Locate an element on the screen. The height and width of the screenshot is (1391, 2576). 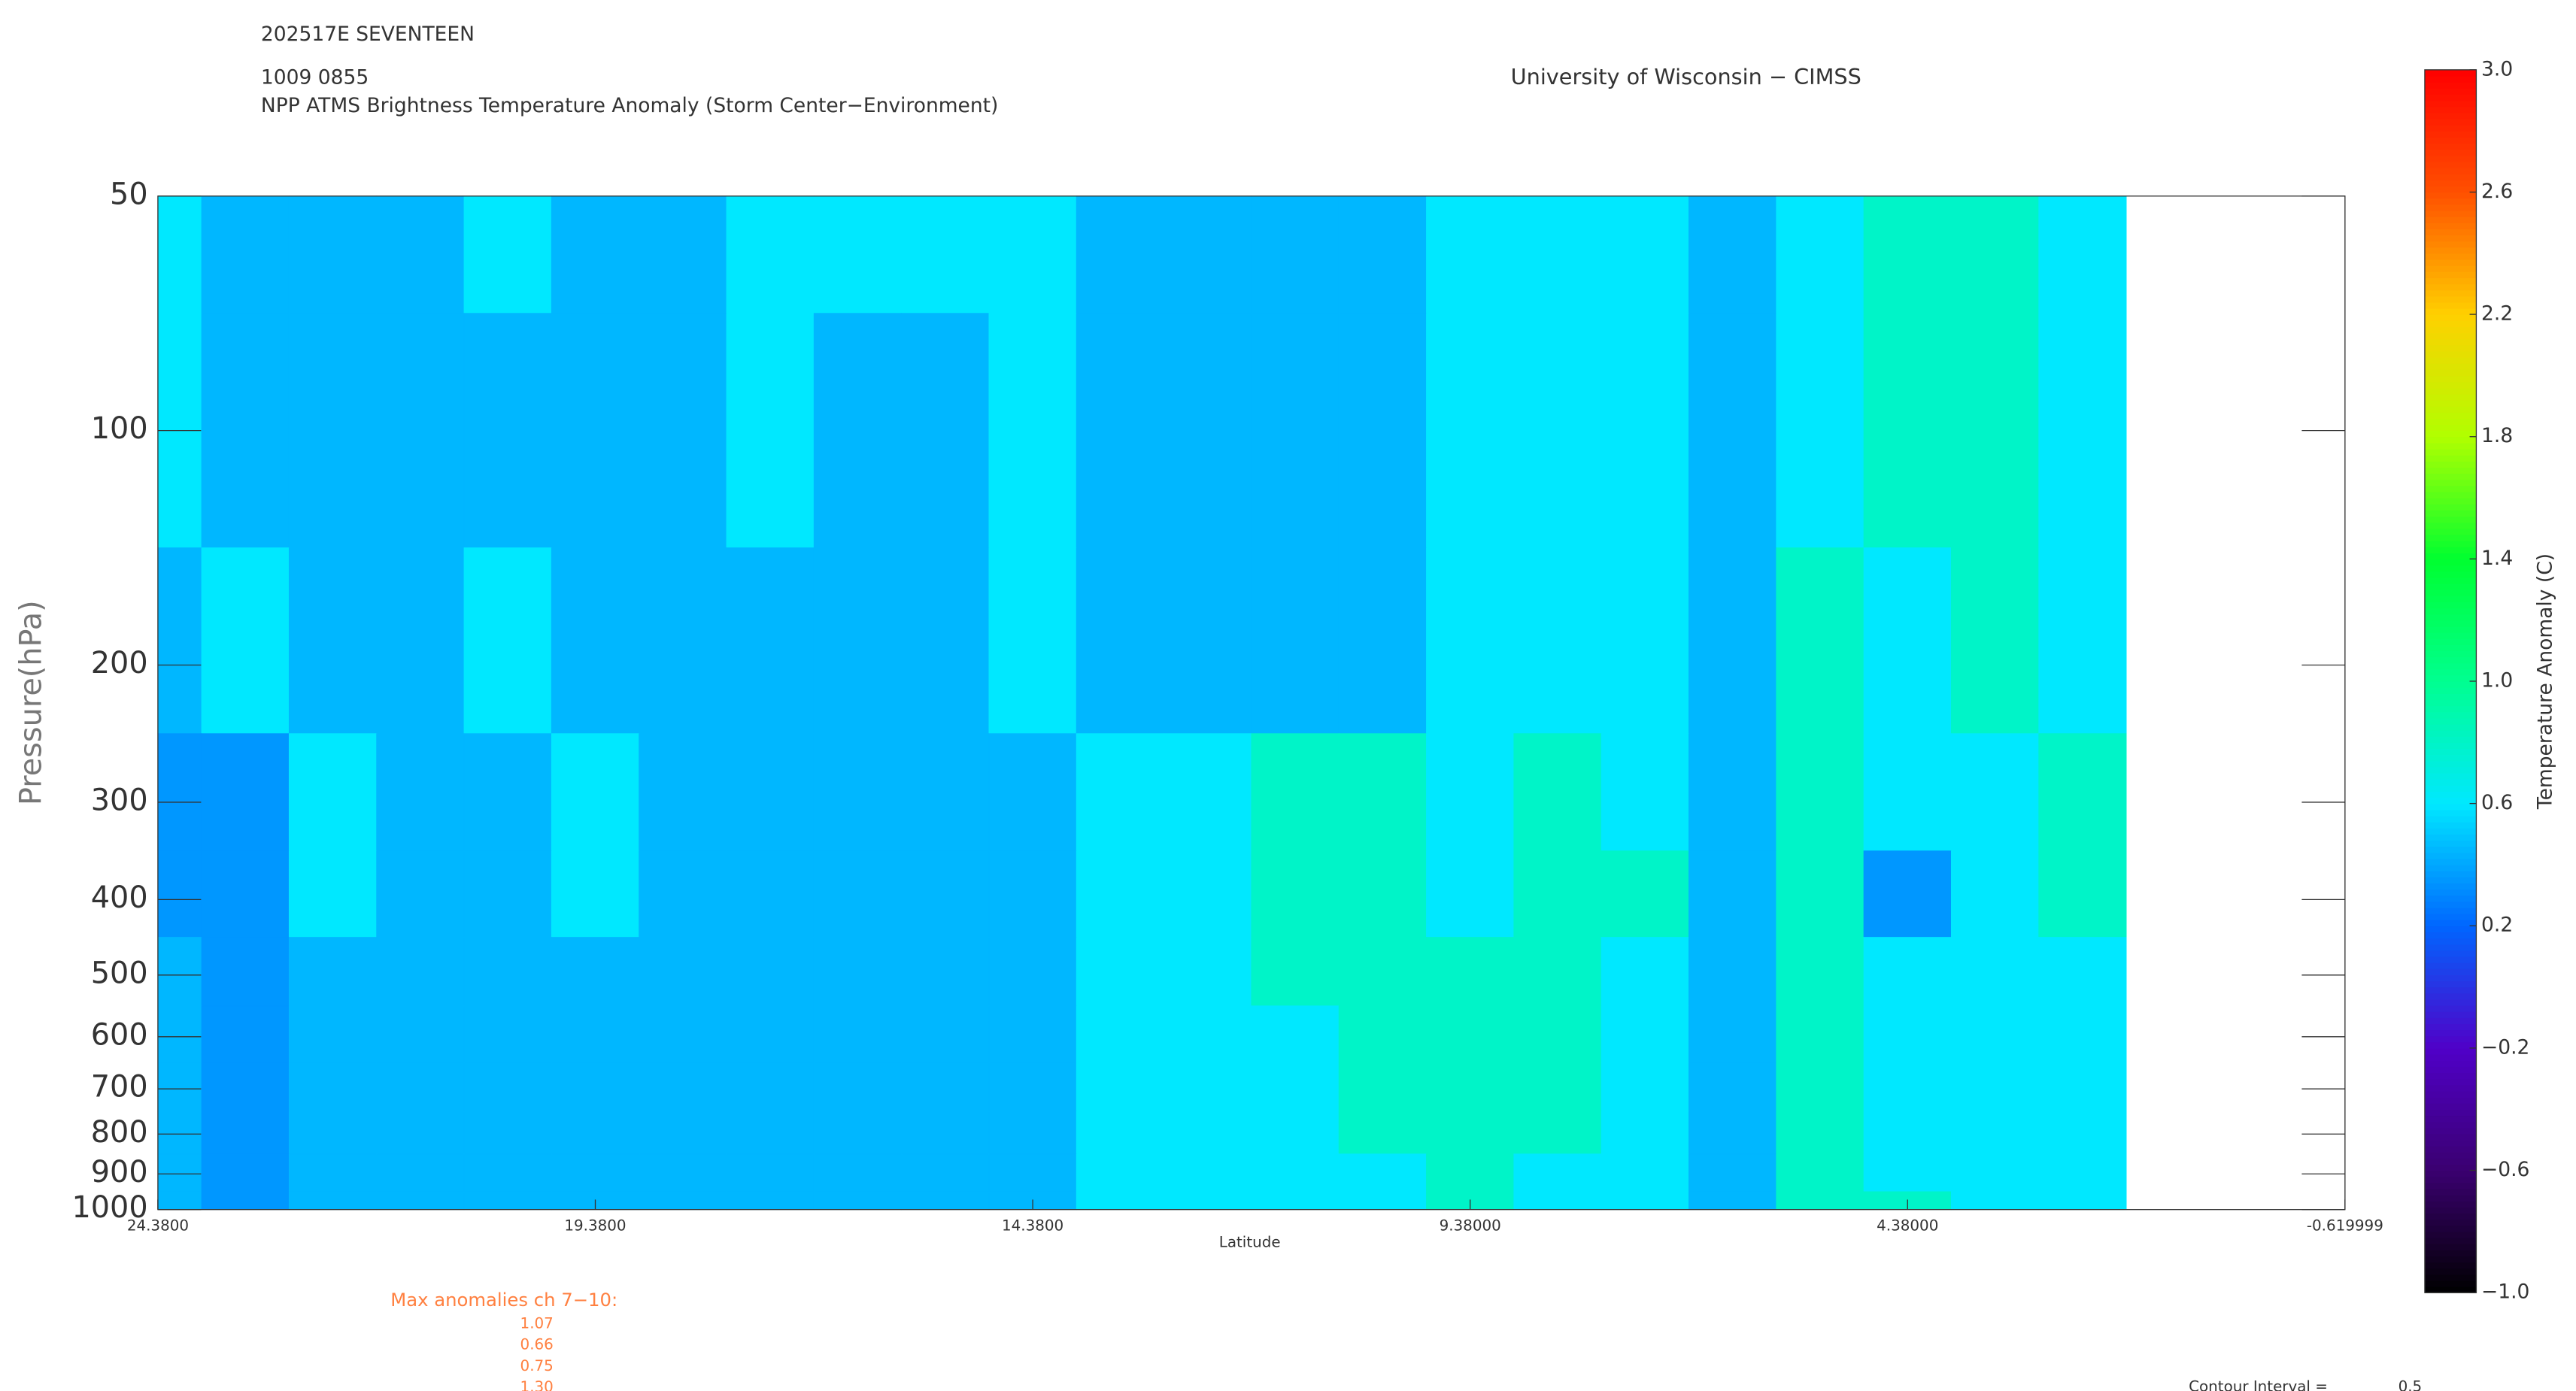
colorbar-tick-label: 1.8 is located at coordinates (2497, 435).